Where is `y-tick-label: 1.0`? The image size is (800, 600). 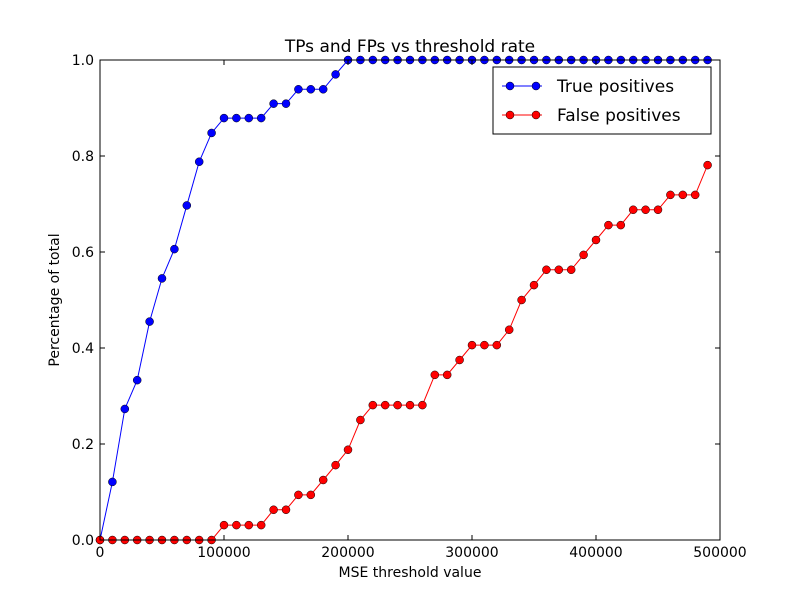 y-tick-label: 1.0 is located at coordinates (83, 61).